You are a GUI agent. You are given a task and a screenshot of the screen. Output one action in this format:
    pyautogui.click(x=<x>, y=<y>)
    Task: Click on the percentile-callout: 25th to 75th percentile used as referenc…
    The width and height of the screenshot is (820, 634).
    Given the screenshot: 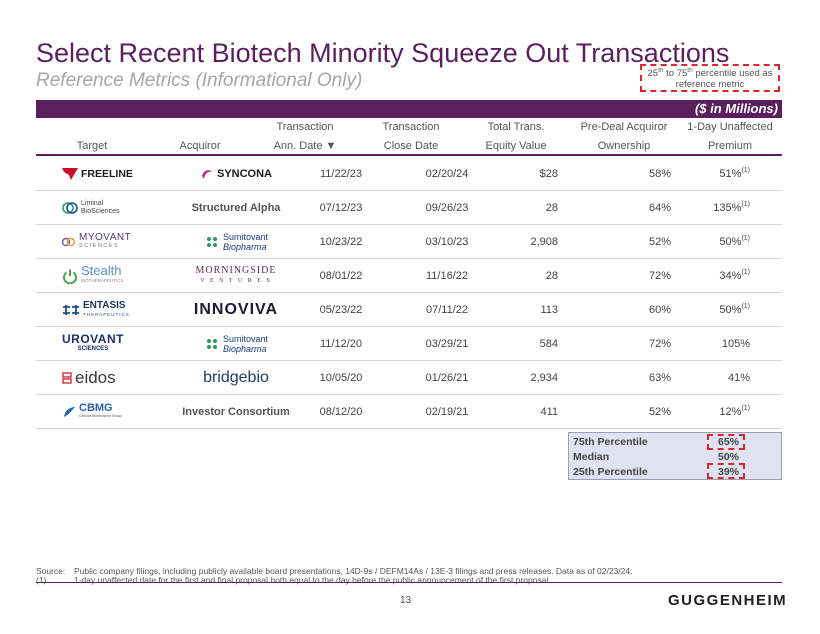 What is the action you would take?
    pyautogui.click(x=710, y=78)
    